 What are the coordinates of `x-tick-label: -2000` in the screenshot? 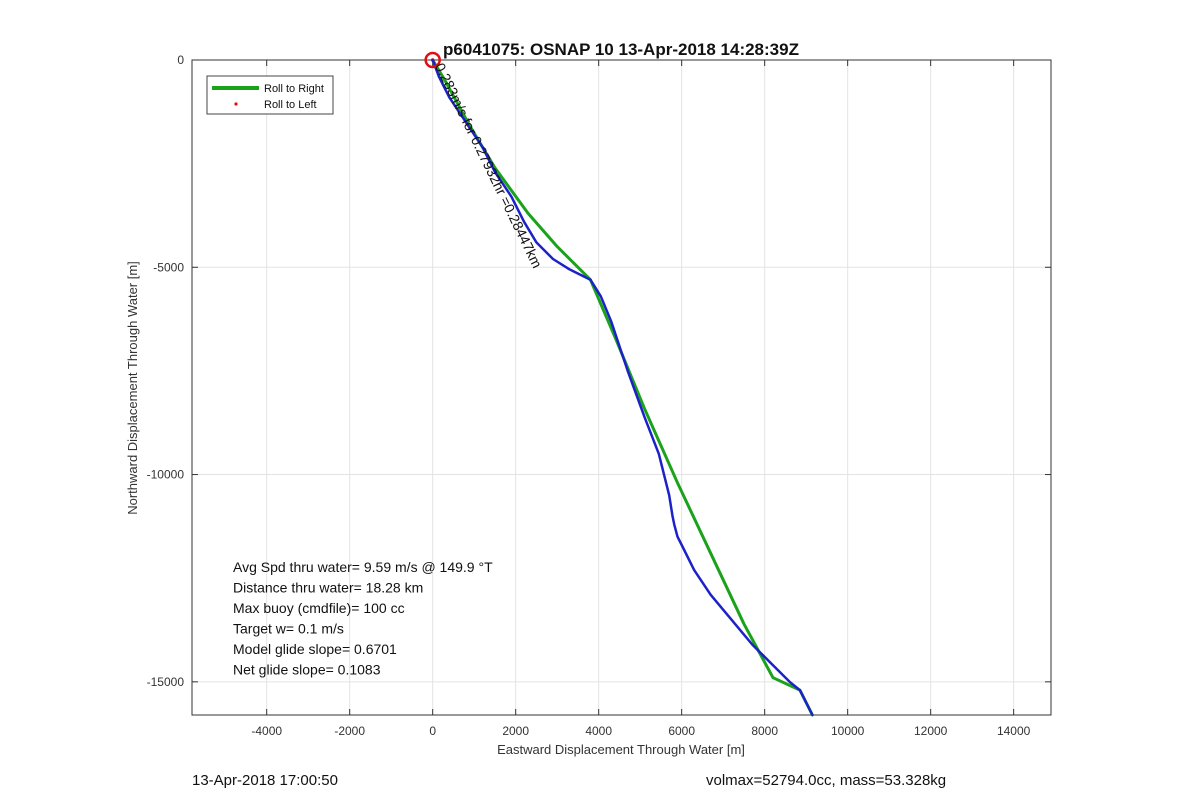 It's located at (349, 731).